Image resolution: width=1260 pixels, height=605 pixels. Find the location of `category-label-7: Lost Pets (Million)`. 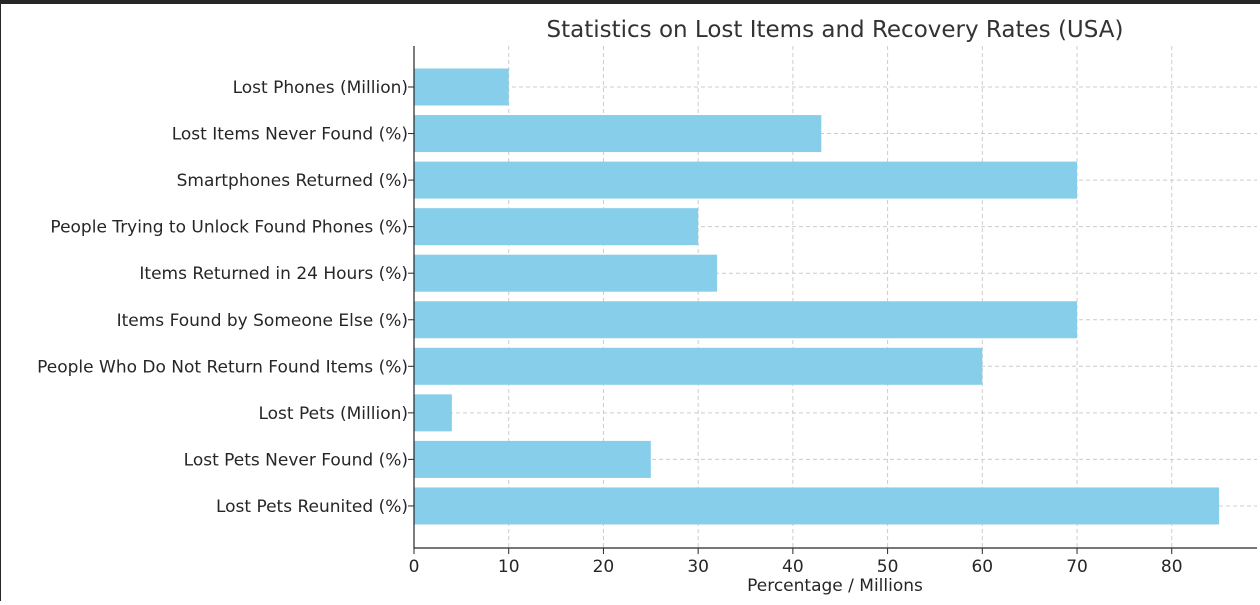

category-label-7: Lost Pets (Million) is located at coordinates (333, 414).